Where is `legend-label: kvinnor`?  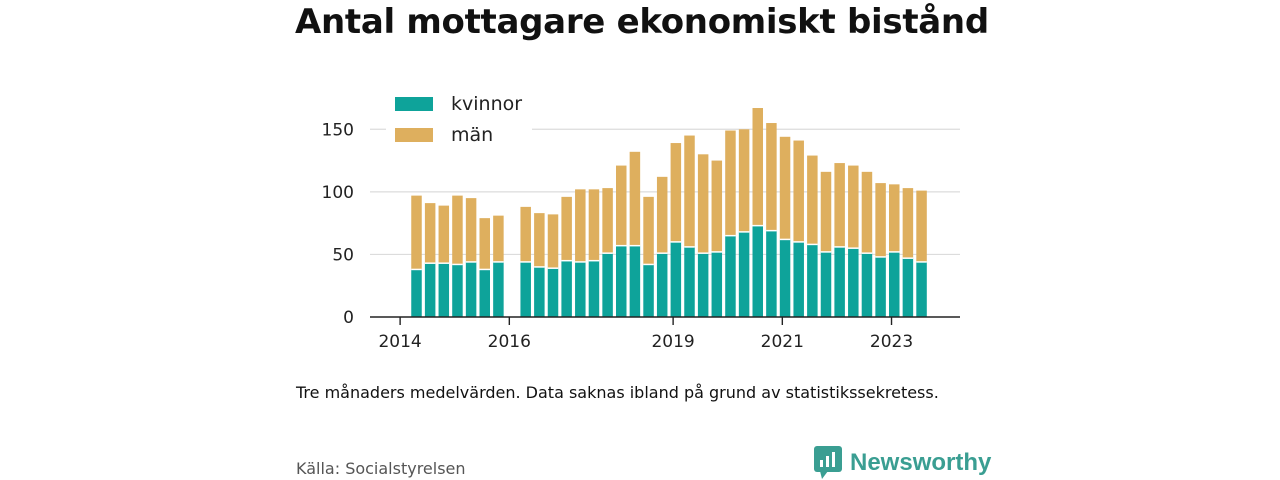
legend-label: kvinnor is located at coordinates (486, 104).